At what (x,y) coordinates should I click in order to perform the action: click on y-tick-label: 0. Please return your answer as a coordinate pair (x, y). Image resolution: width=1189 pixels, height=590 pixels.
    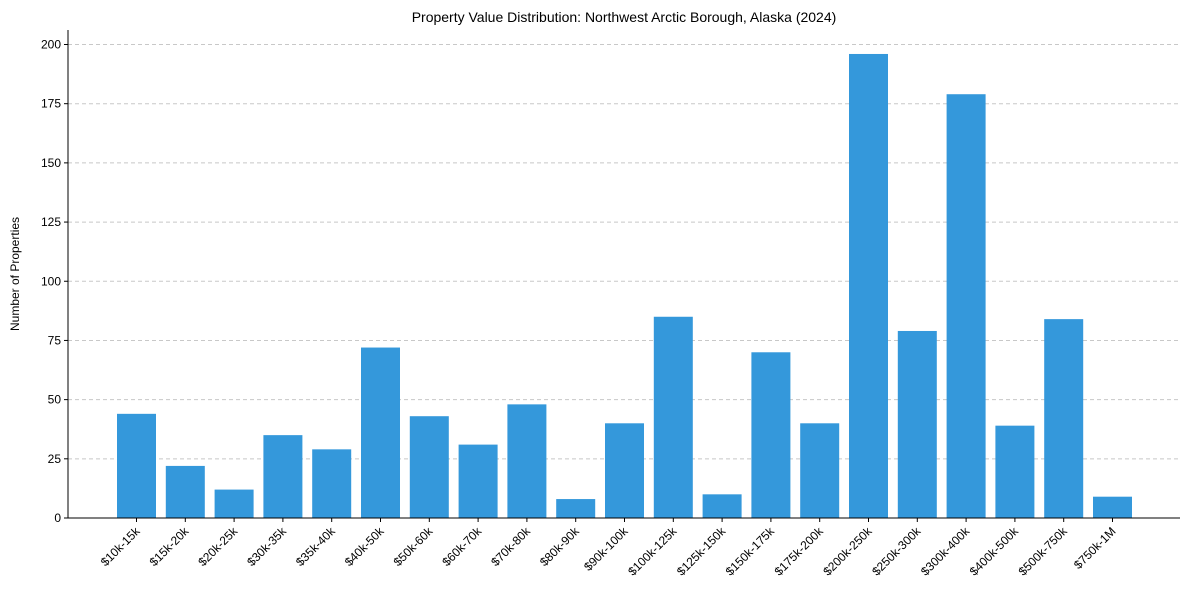
    Looking at the image, I should click on (57, 518).